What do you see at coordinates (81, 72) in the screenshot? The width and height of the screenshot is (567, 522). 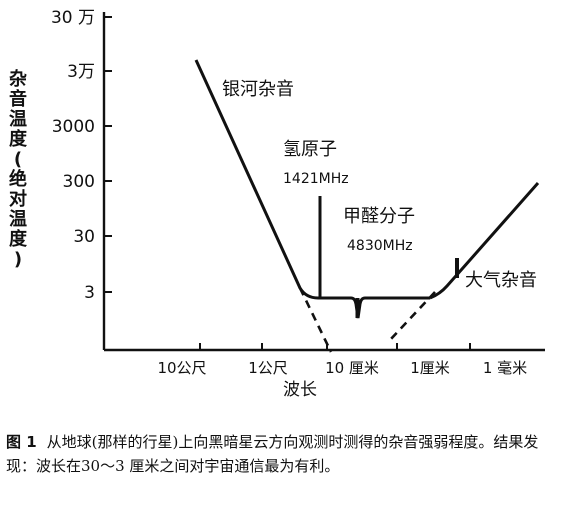 I see `y-tick-label: 3万` at bounding box center [81, 72].